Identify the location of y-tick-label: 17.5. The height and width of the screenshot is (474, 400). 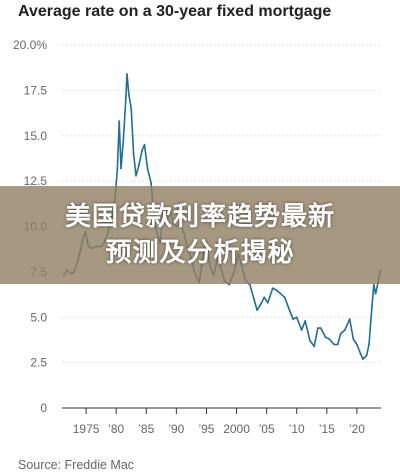
(36, 90).